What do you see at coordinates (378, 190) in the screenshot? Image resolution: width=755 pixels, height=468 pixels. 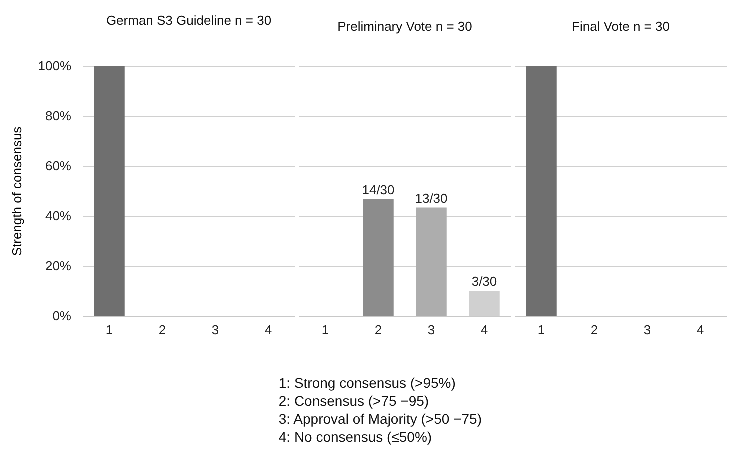 I see `data-label: 14/30` at bounding box center [378, 190].